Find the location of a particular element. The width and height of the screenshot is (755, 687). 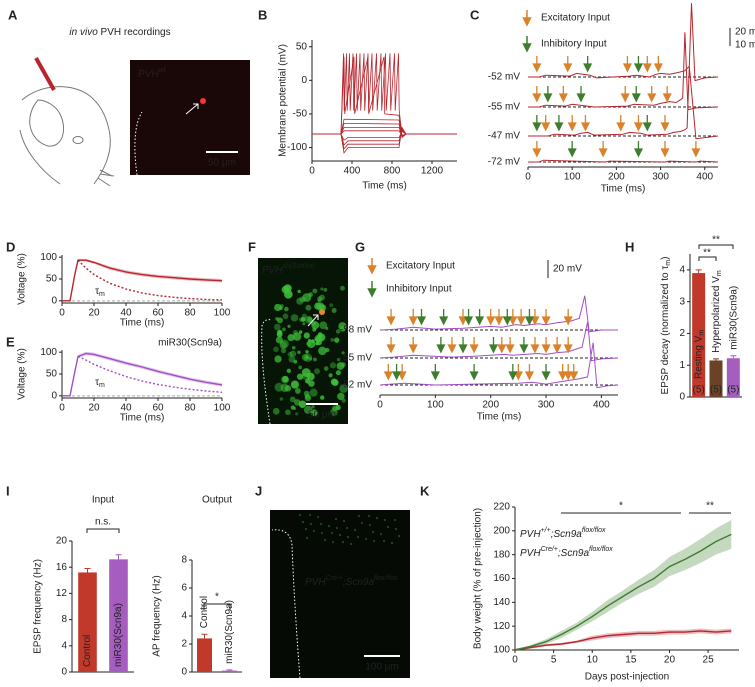

chart-title: Output is located at coordinates (217, 500).